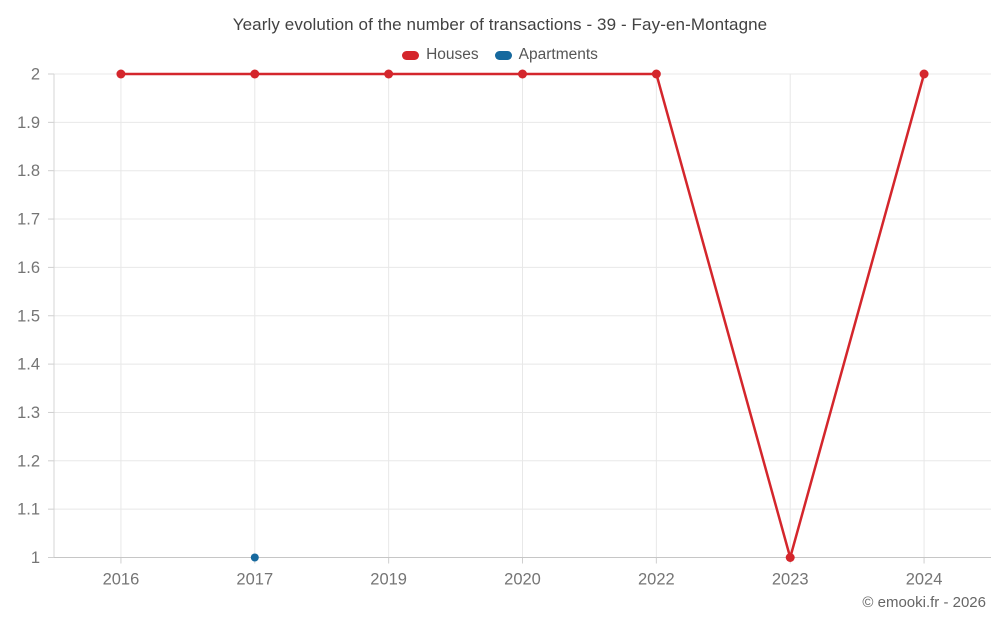 The height and width of the screenshot is (625, 1000). I want to click on legend-item-apartments: Apartments, so click(546, 55).